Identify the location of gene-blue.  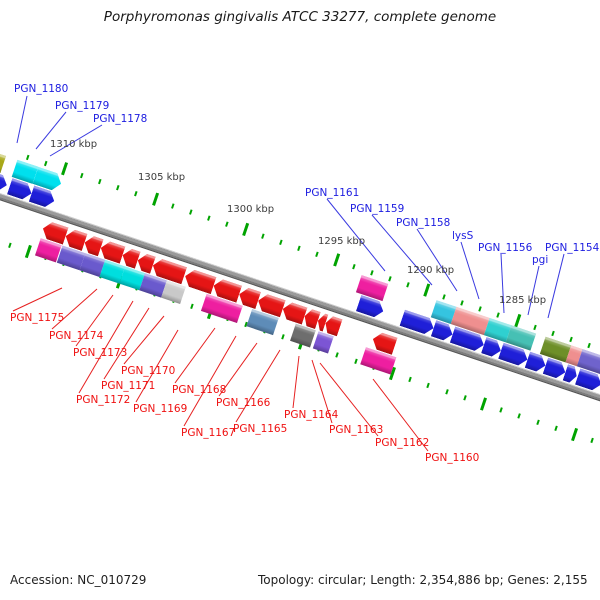
(5, 182).